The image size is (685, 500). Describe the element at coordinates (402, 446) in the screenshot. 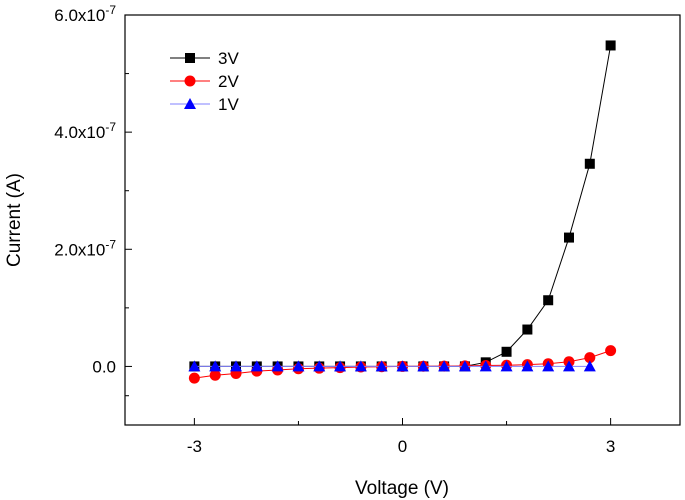

I see `x-tick-label: 0` at that location.